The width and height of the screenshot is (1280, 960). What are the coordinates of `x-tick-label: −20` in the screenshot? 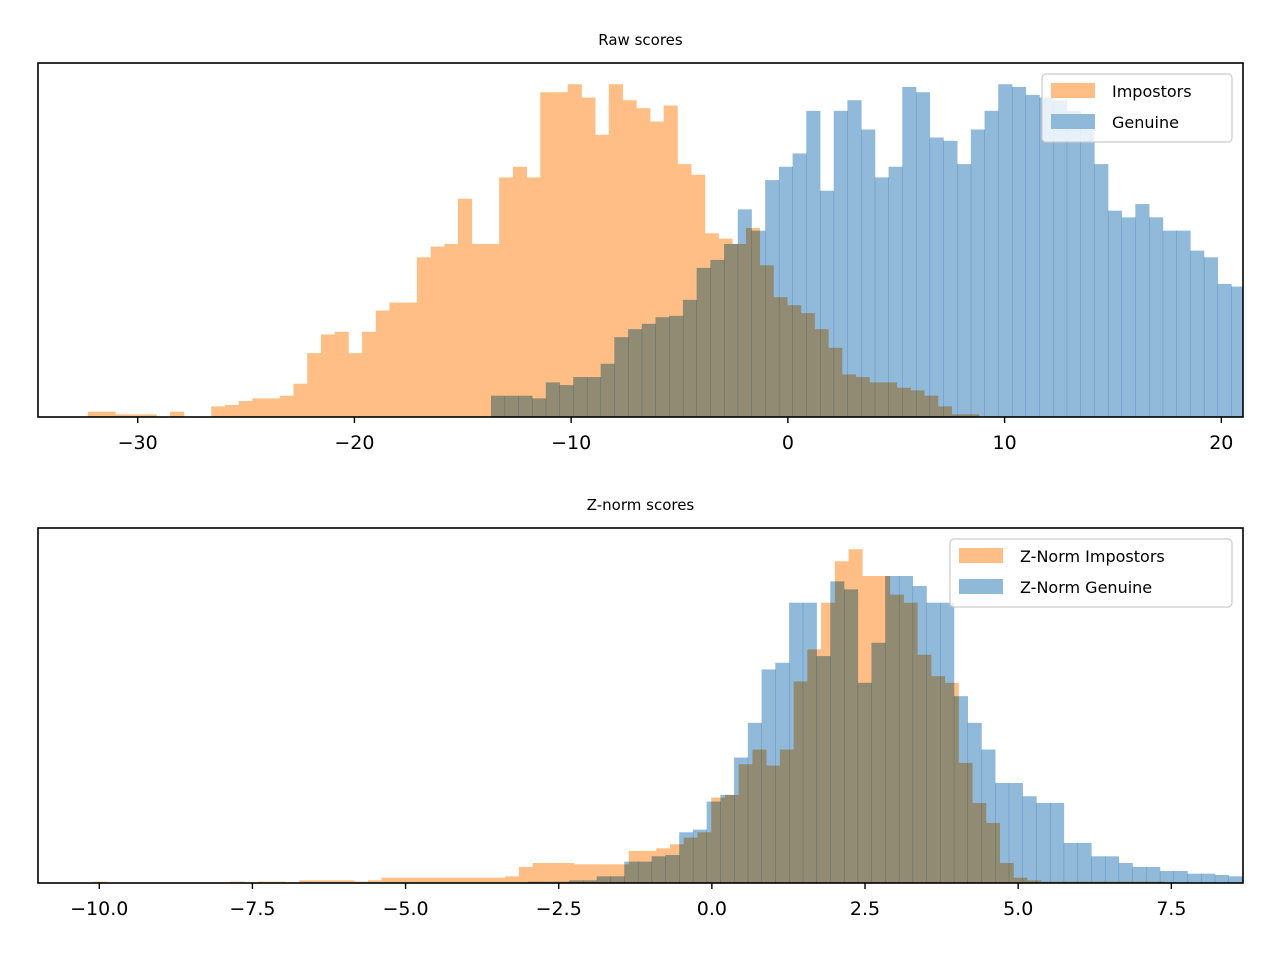 It's located at (354, 443).